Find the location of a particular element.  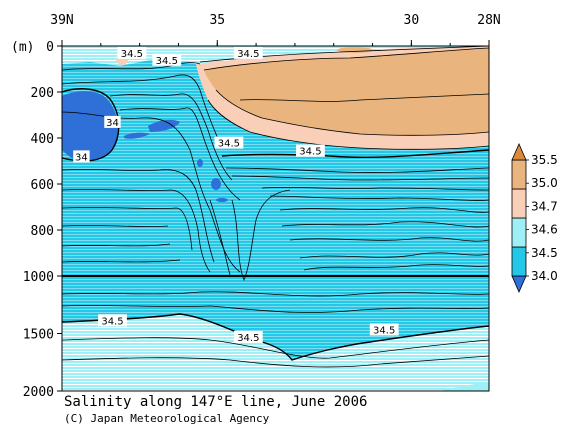

colorbar-label: 34.5 is located at coordinates (544, 253).